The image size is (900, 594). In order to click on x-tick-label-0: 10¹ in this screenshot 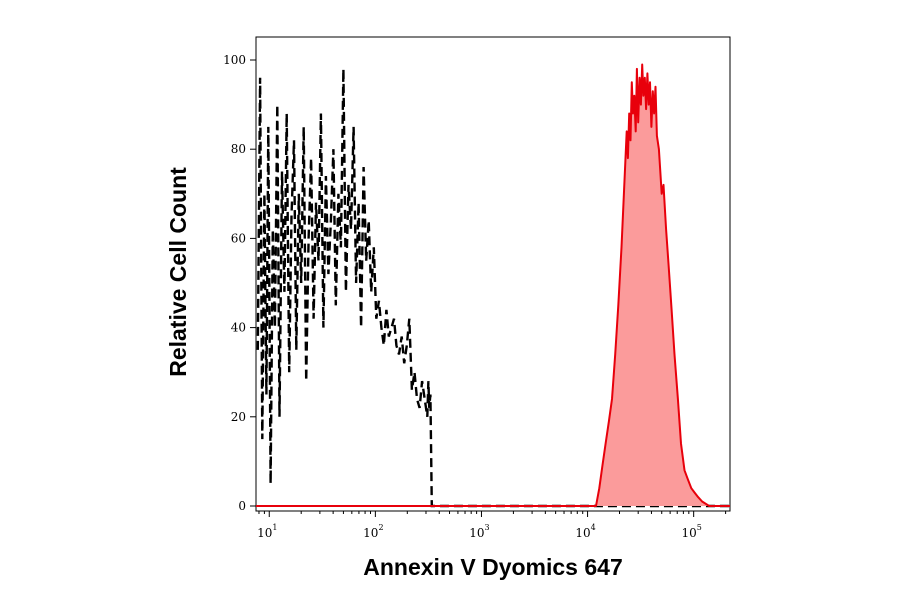, I will do `click(267, 531)`.